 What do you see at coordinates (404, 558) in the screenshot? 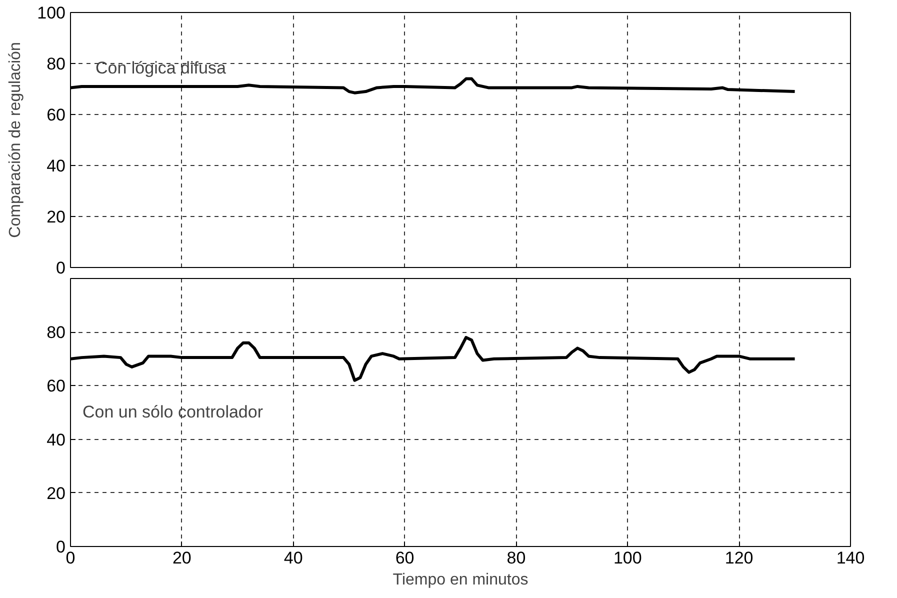
I see `x-tick-label: 60` at bounding box center [404, 558].